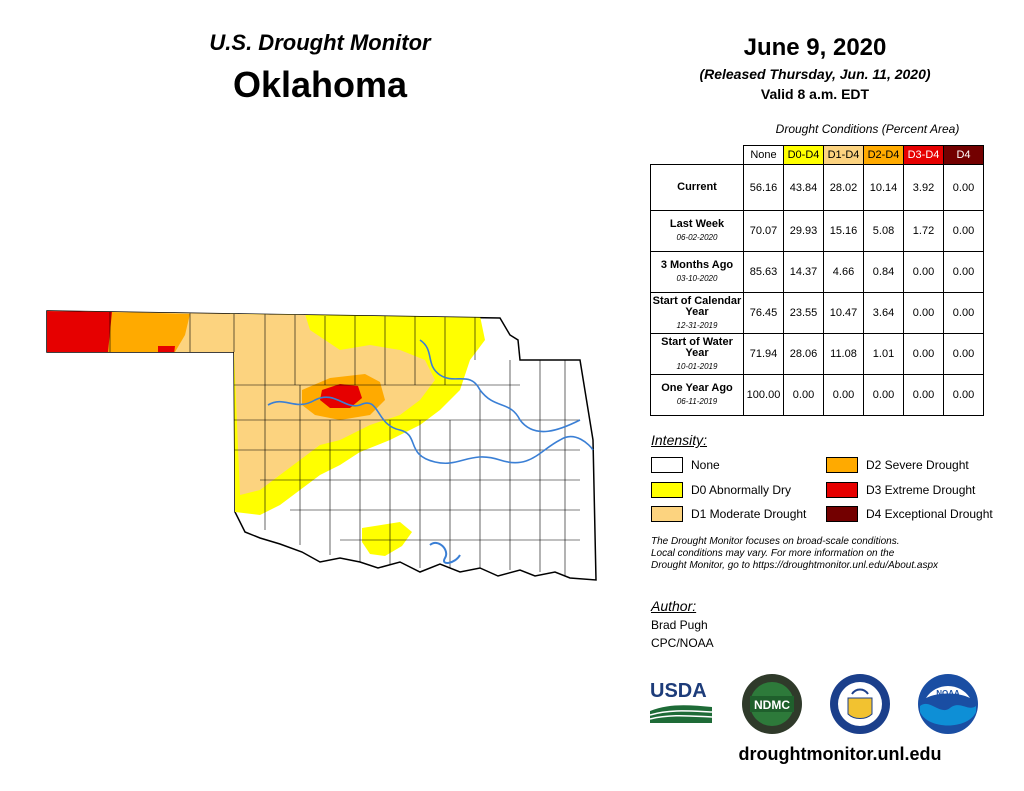 The width and height of the screenshot is (1024, 791). What do you see at coordinates (678, 691) in the screenshot?
I see `usda-logo-text: USDA` at bounding box center [678, 691].